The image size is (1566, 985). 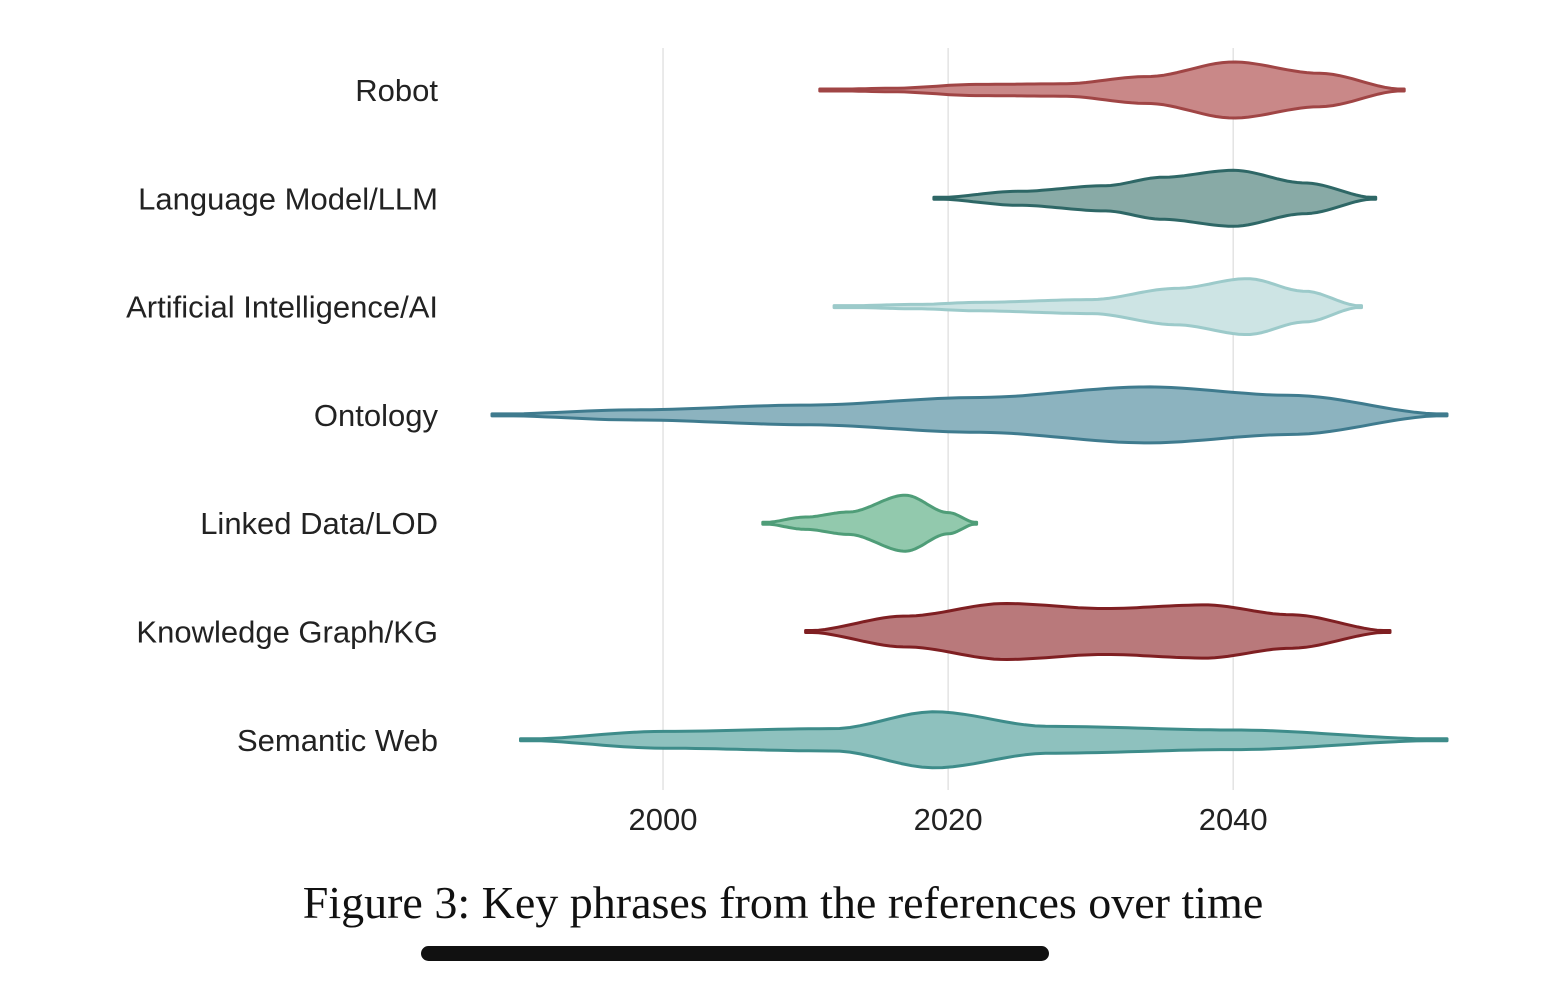 I want to click on home-indicator, so click(x=735, y=953).